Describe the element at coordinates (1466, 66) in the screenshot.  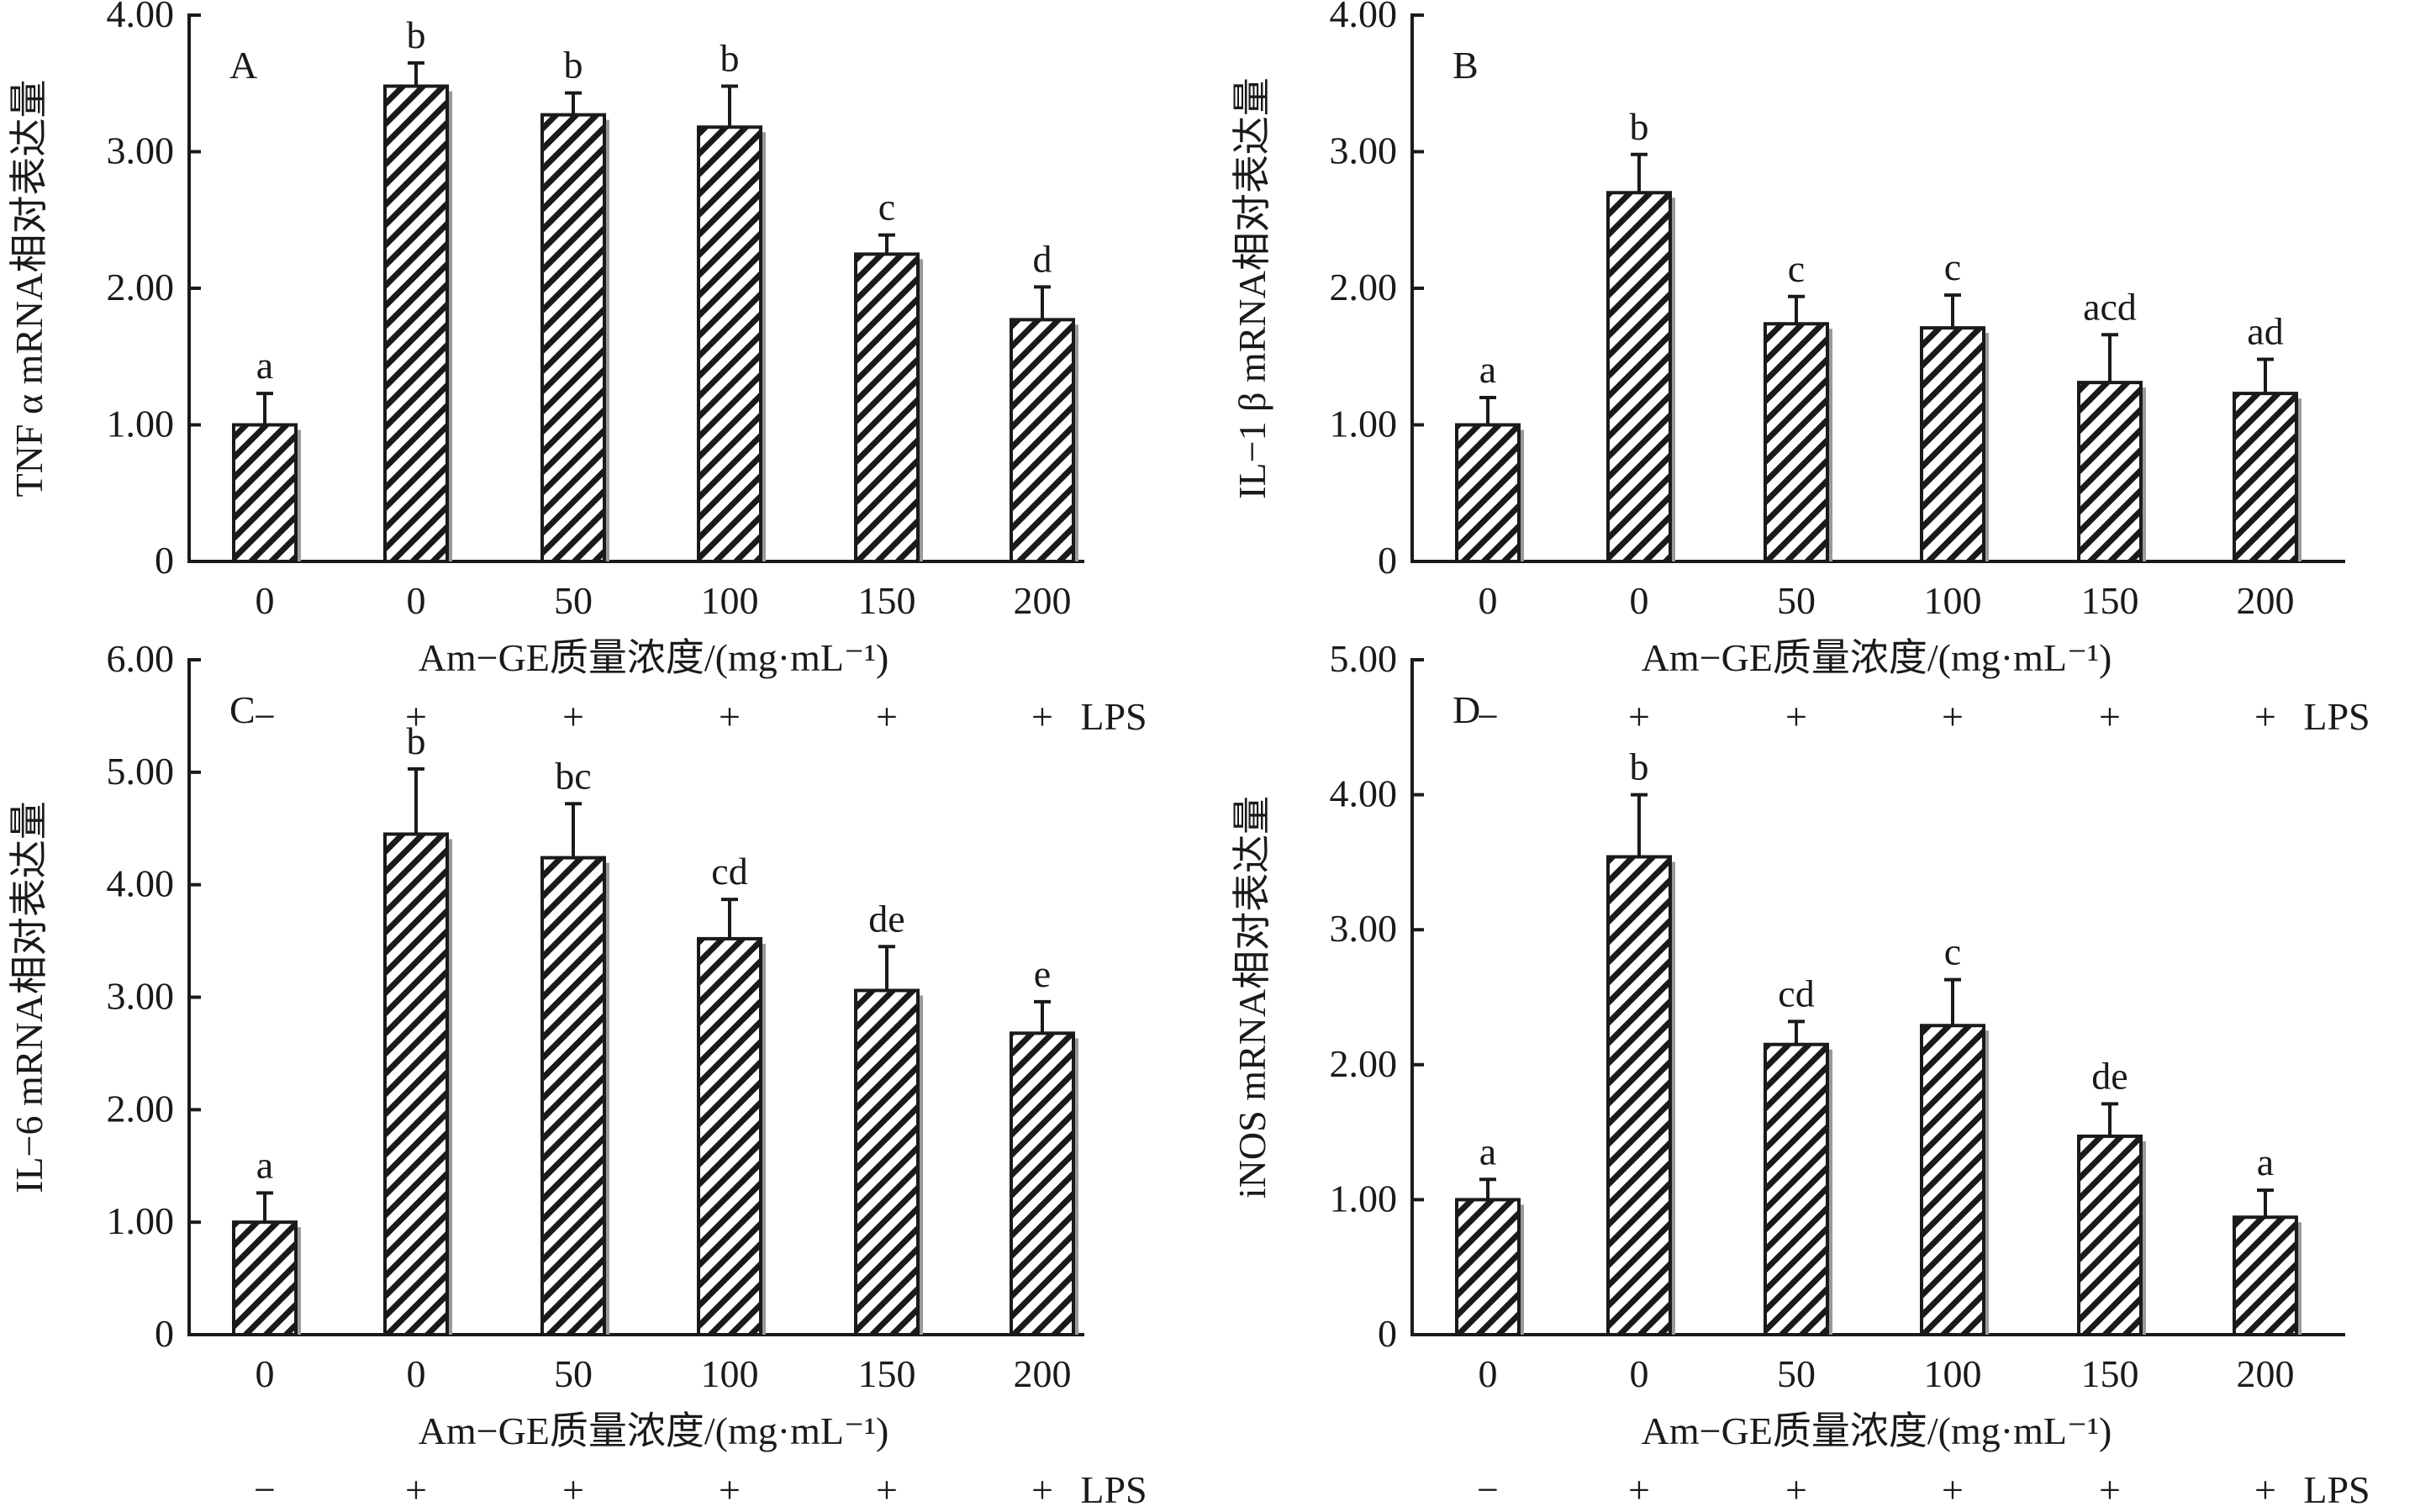
I see `panel-letter: B` at that location.